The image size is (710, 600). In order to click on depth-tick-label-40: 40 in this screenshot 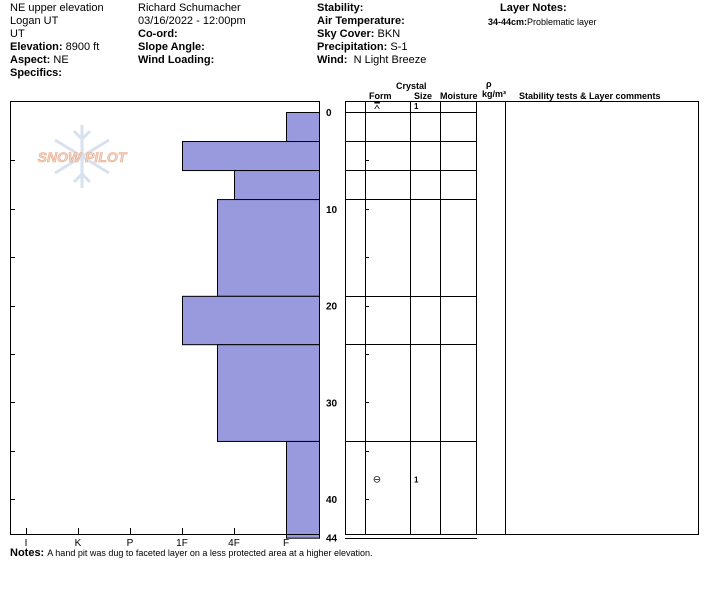, I will do `click(332, 500)`.